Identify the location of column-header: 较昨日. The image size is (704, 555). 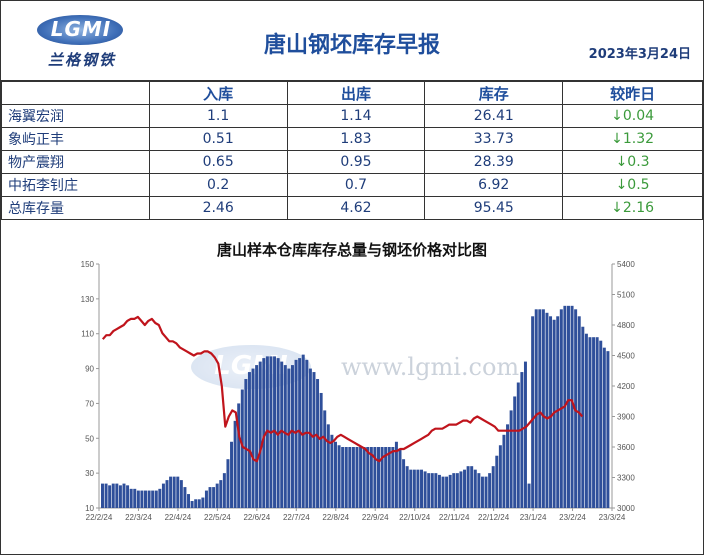
(632, 93).